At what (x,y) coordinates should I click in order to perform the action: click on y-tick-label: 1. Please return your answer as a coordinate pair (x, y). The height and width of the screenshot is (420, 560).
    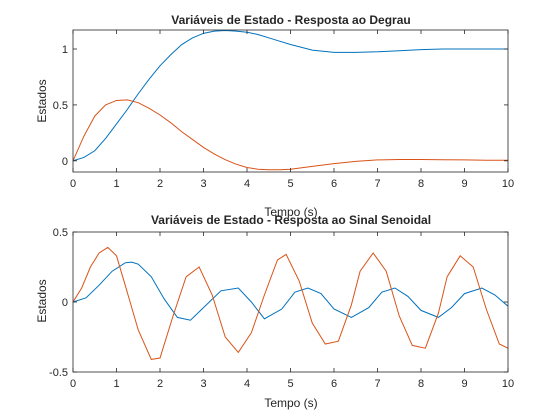
    Looking at the image, I should click on (65, 50).